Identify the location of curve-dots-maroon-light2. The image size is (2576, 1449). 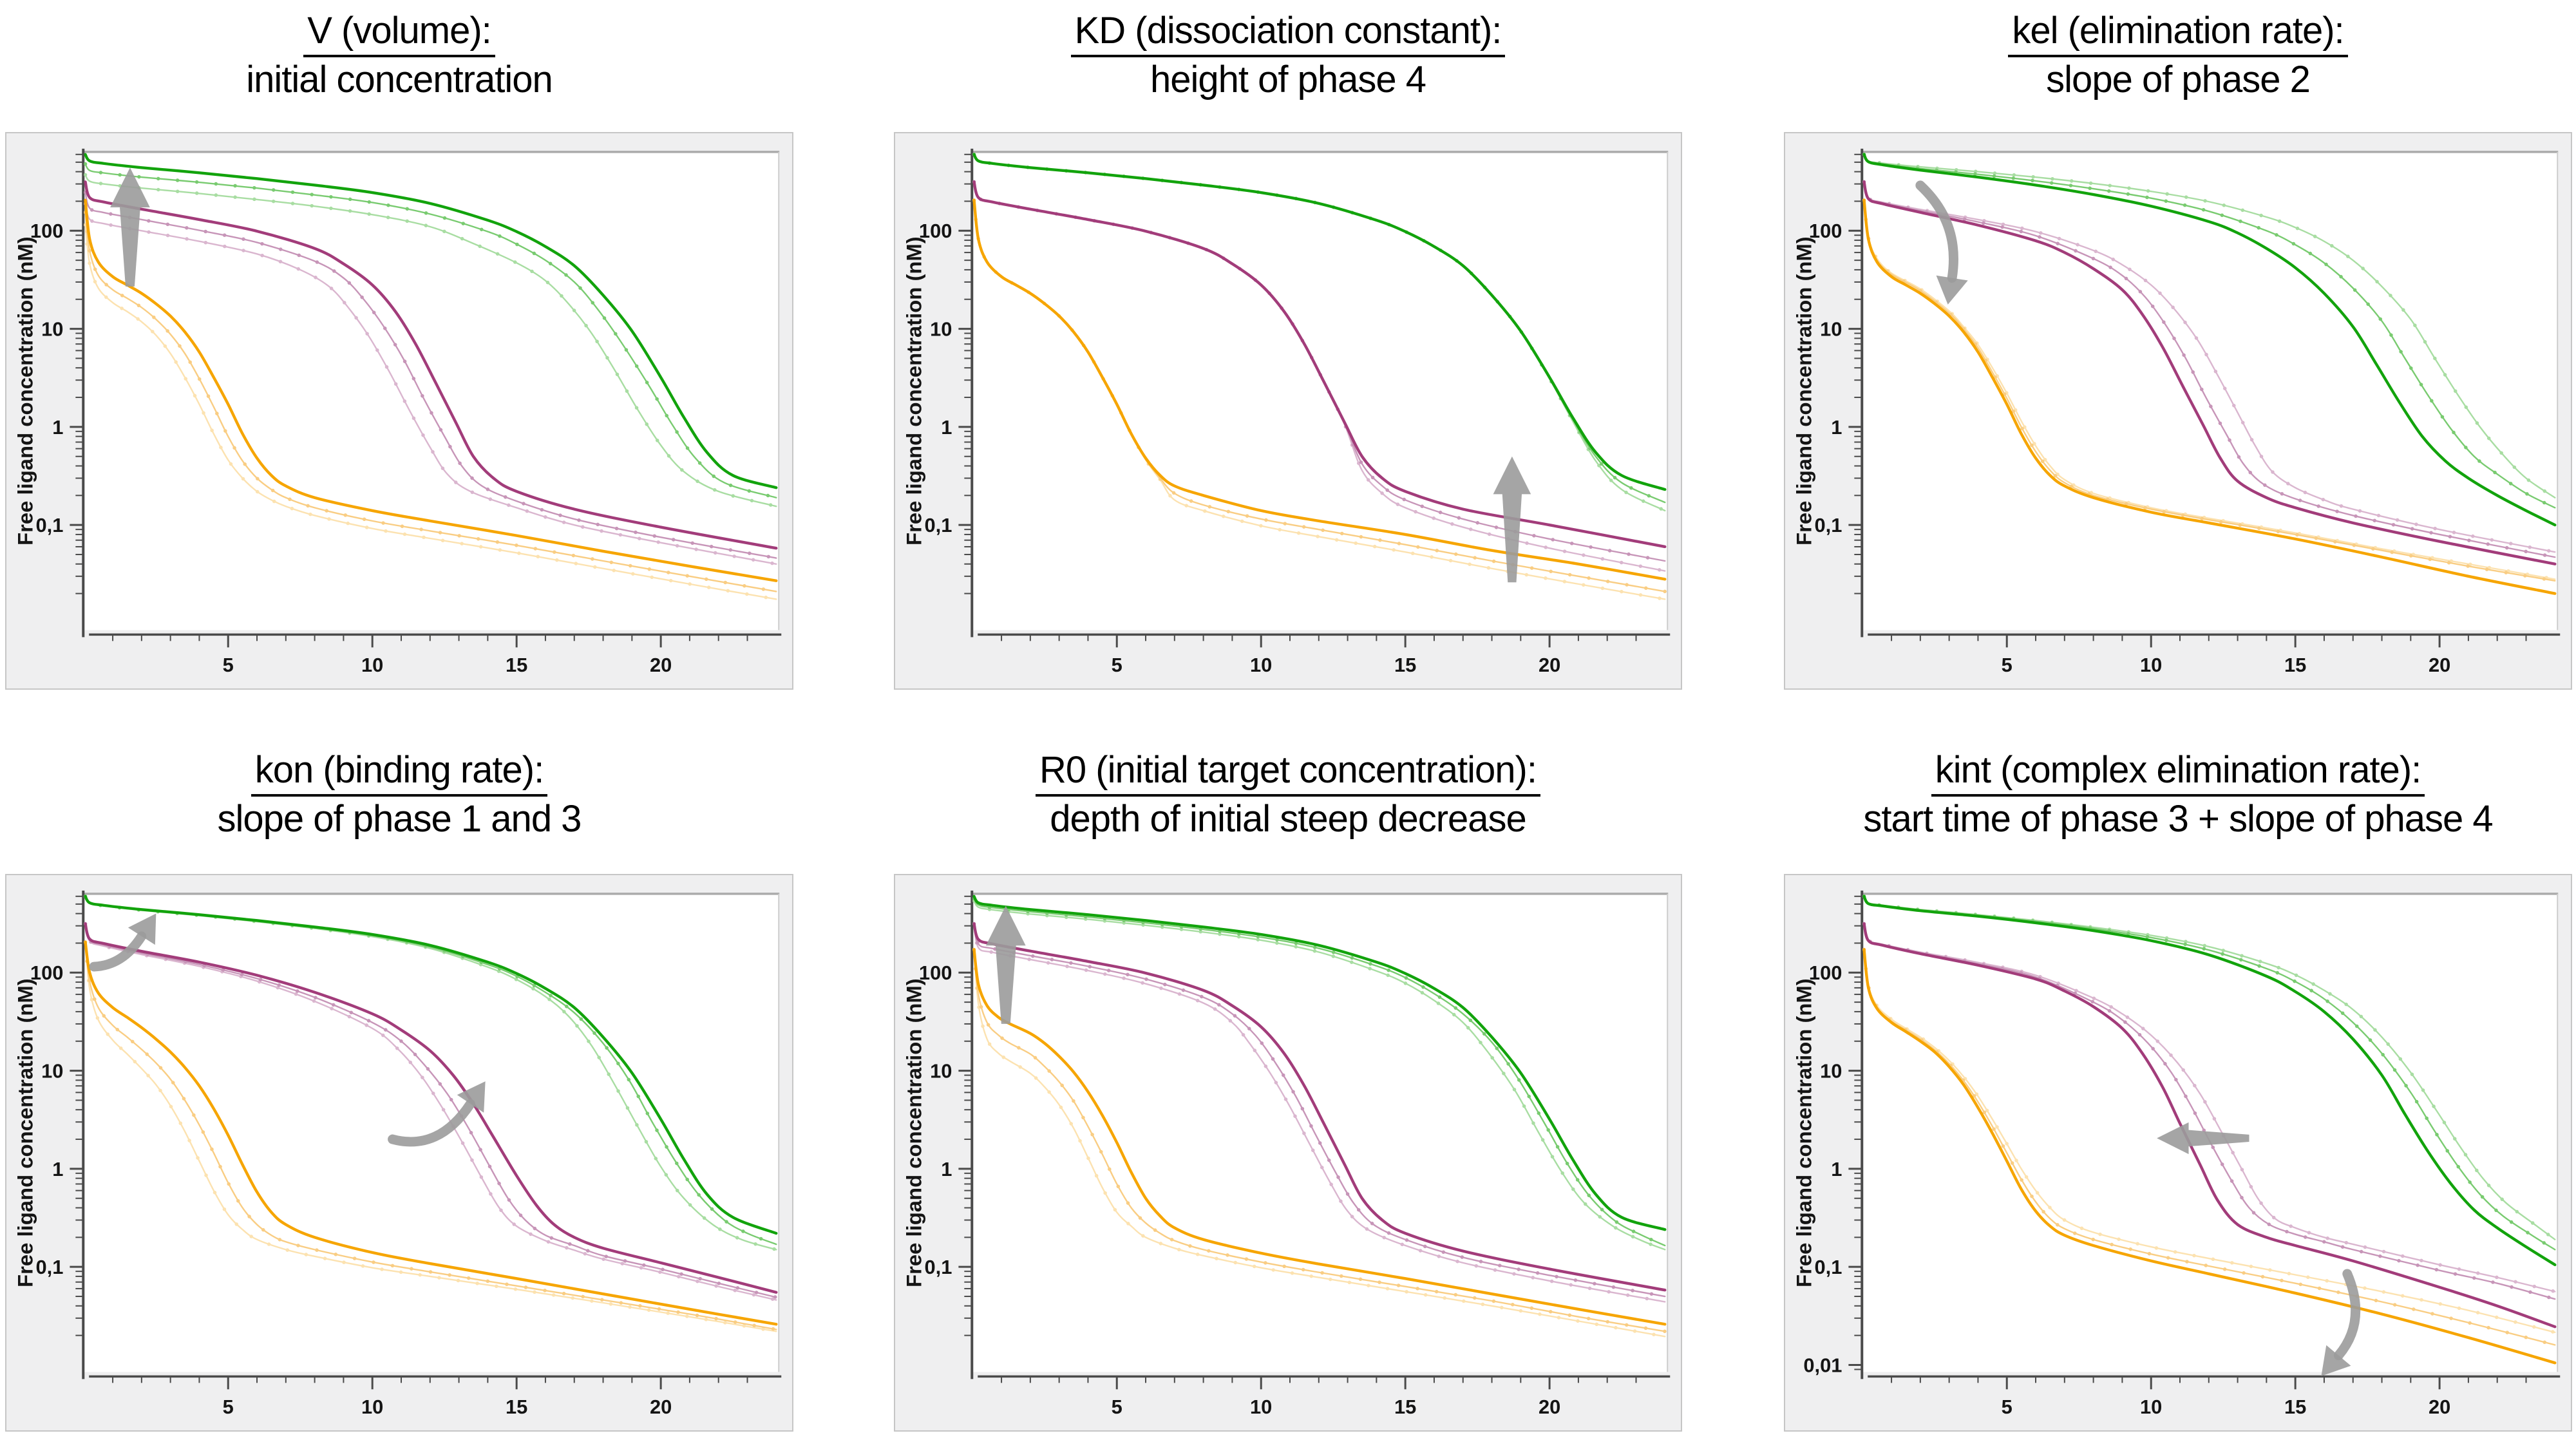
(431, 1112).